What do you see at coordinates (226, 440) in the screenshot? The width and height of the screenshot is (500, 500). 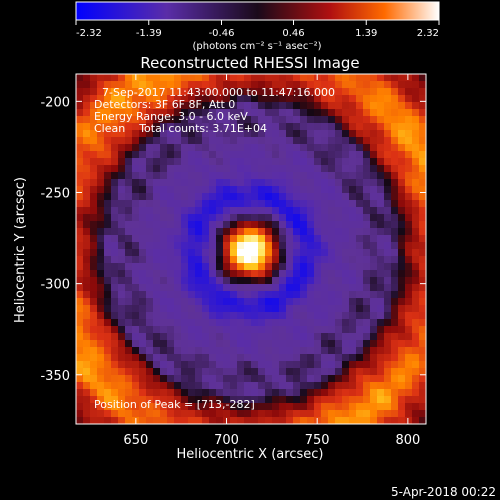 I see `x-tick-label: 700` at bounding box center [226, 440].